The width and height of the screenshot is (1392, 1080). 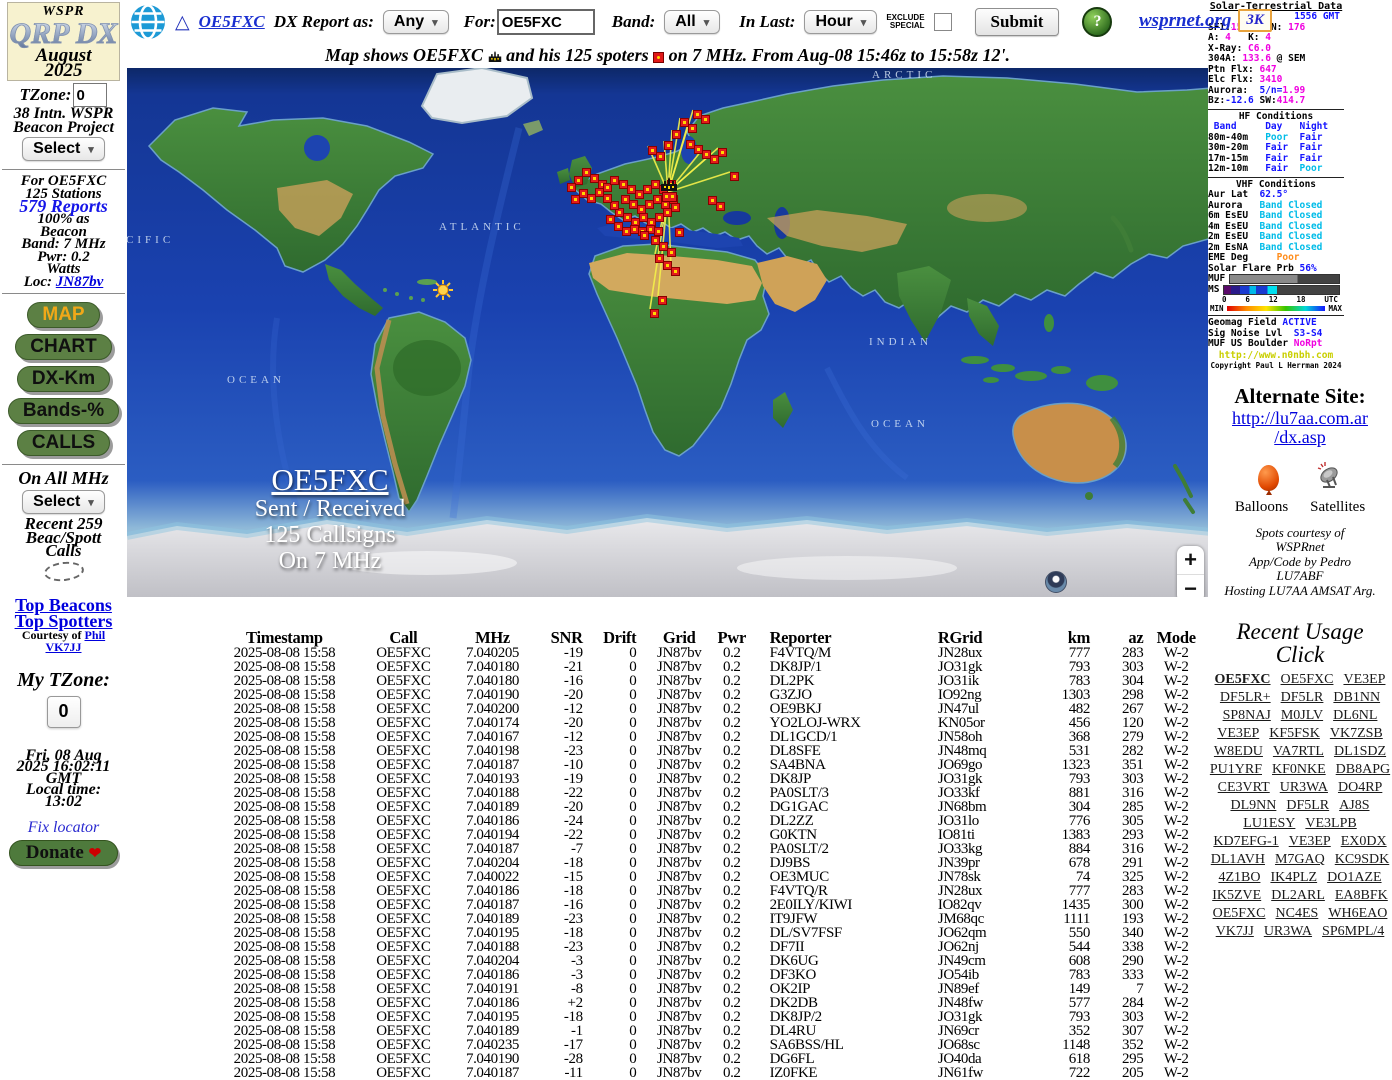 What do you see at coordinates (1299, 769) in the screenshot?
I see `recent-usage-link: KF0NKE` at bounding box center [1299, 769].